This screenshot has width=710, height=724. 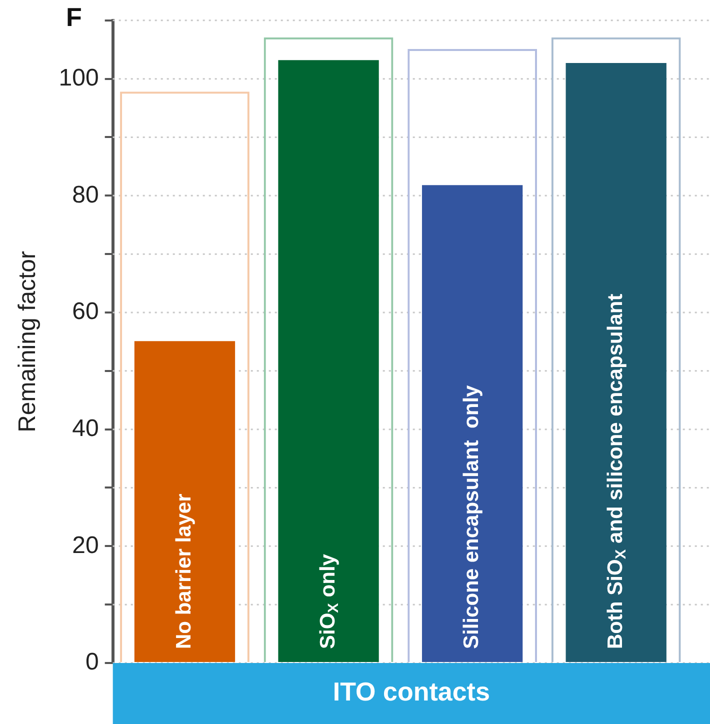 What do you see at coordinates (329, 601) in the screenshot?
I see `x-tick-label: SiOX only` at bounding box center [329, 601].